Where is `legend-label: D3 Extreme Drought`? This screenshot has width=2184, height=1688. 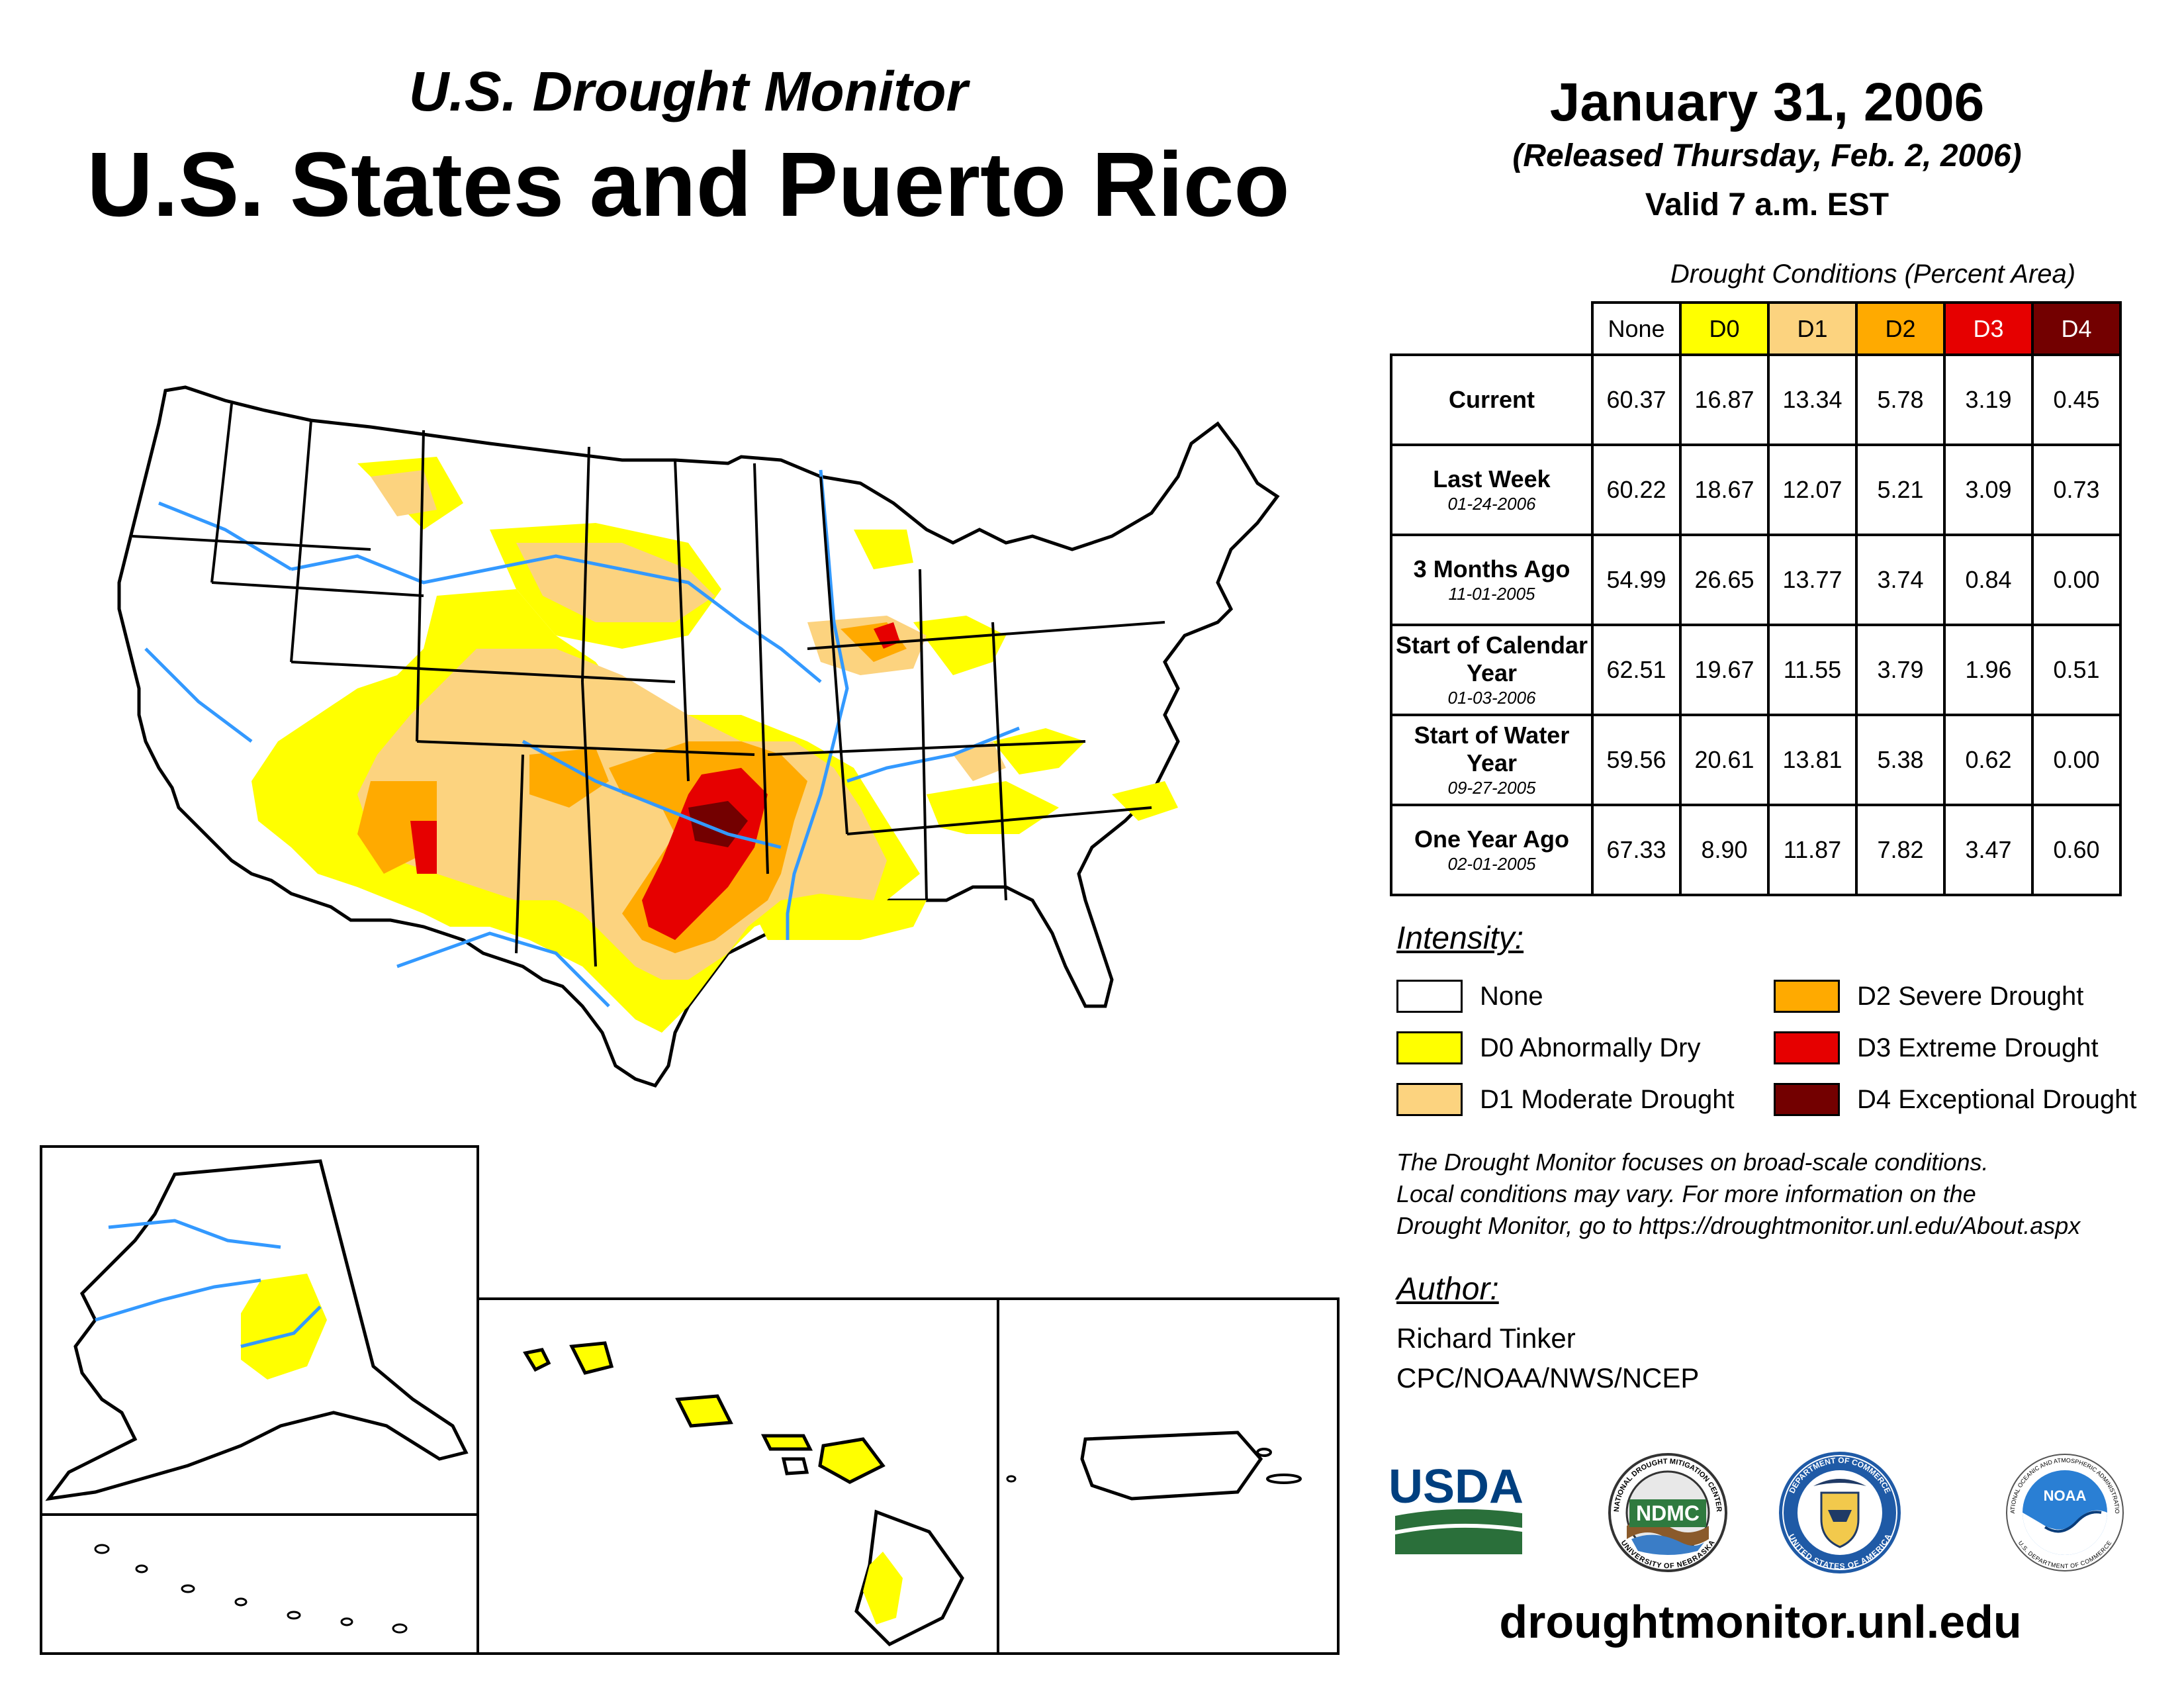
legend-label: D3 Extreme Drought is located at coordinates (1978, 1047).